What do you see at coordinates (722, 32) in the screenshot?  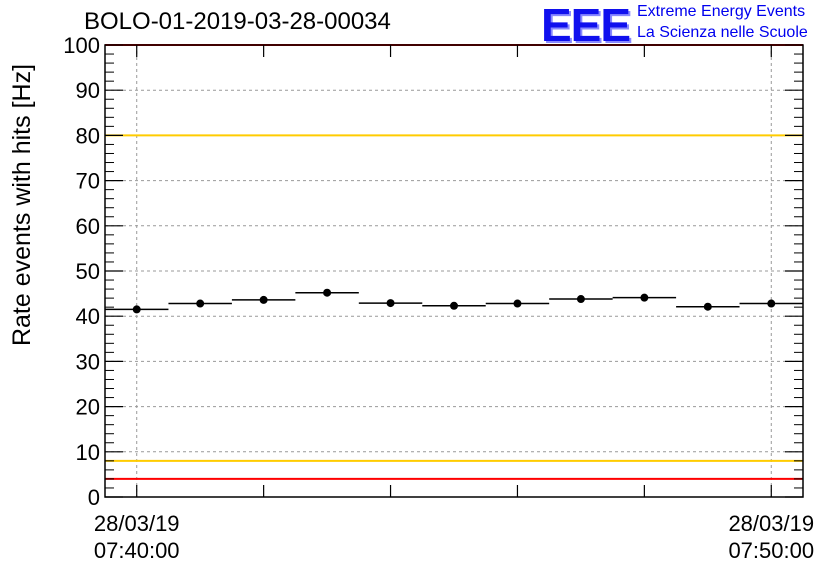 I see `logo-text-line2: La Scienza nelle Scuole` at bounding box center [722, 32].